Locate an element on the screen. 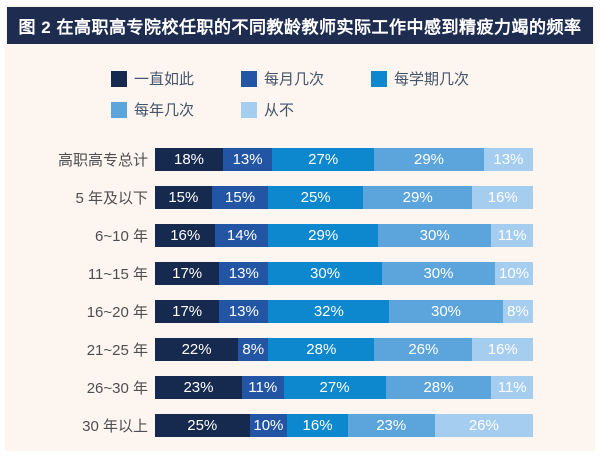 Image resolution: width=600 pixels, height=456 pixels. bar-segment: 22% is located at coordinates (197, 349).